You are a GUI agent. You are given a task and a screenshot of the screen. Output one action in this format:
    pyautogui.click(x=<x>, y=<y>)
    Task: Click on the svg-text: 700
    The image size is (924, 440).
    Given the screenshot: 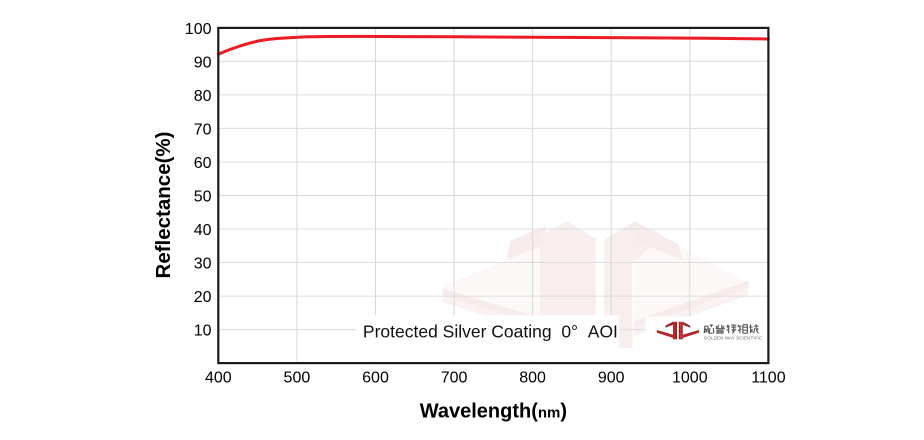 What is the action you would take?
    pyautogui.click(x=454, y=377)
    